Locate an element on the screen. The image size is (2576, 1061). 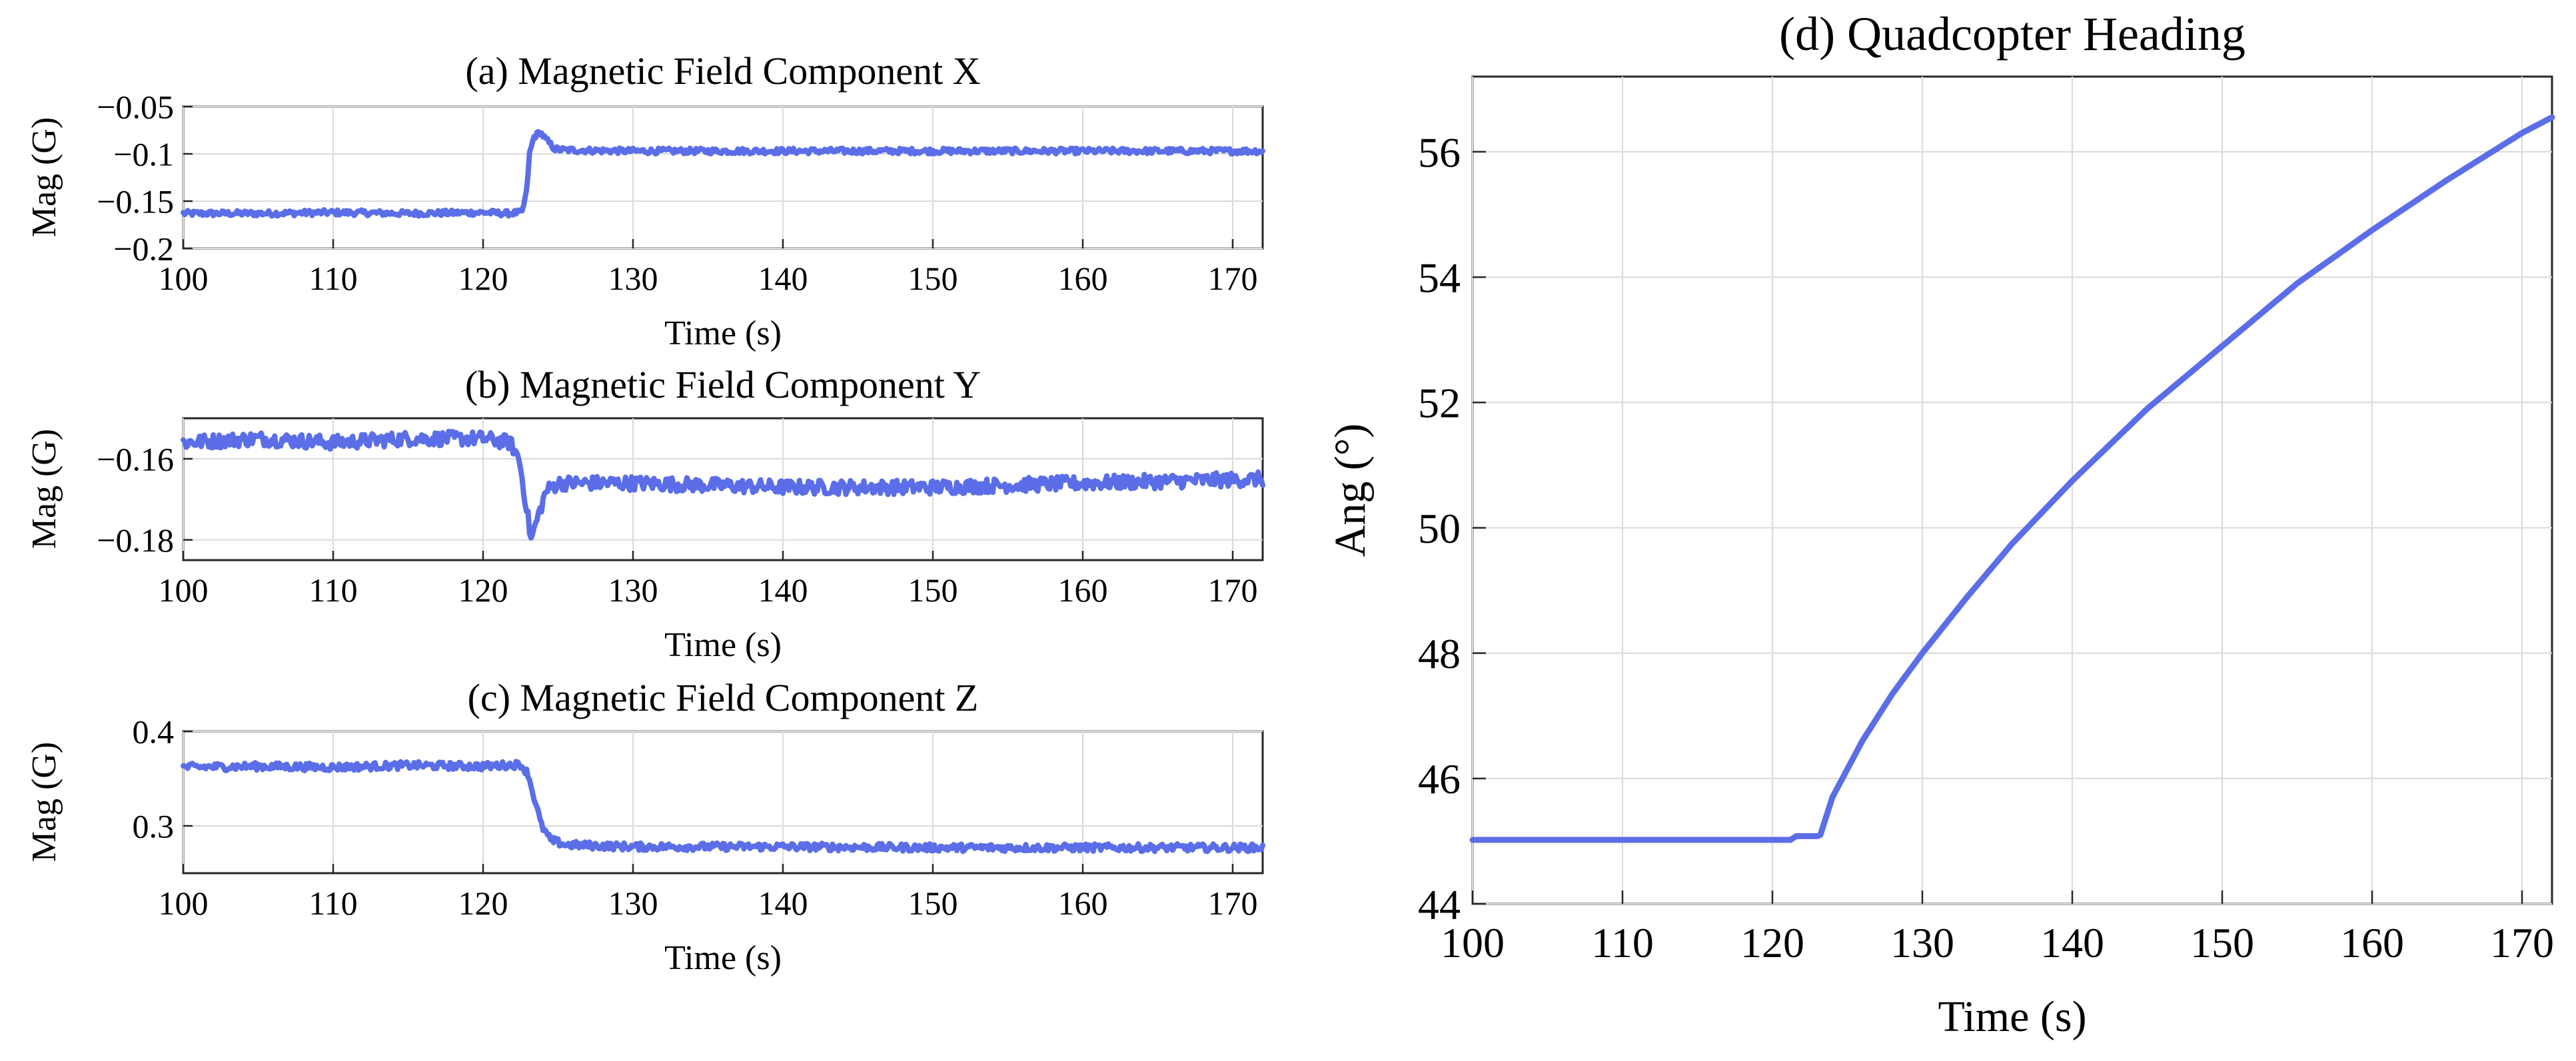
panel-b-ytick-label: −0.16 is located at coordinates (135, 459).